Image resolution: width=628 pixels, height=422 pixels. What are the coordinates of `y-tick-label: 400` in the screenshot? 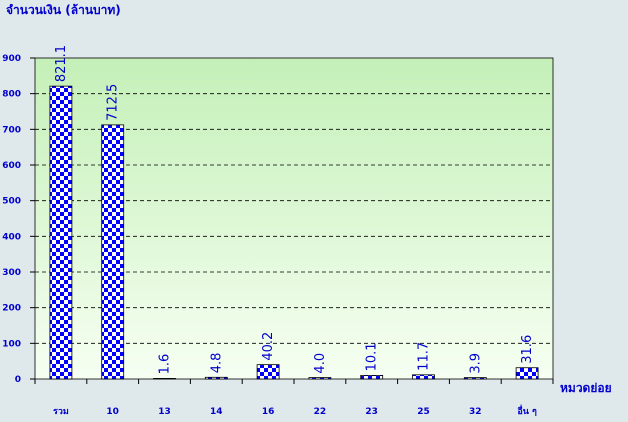 It's located at (11, 237).